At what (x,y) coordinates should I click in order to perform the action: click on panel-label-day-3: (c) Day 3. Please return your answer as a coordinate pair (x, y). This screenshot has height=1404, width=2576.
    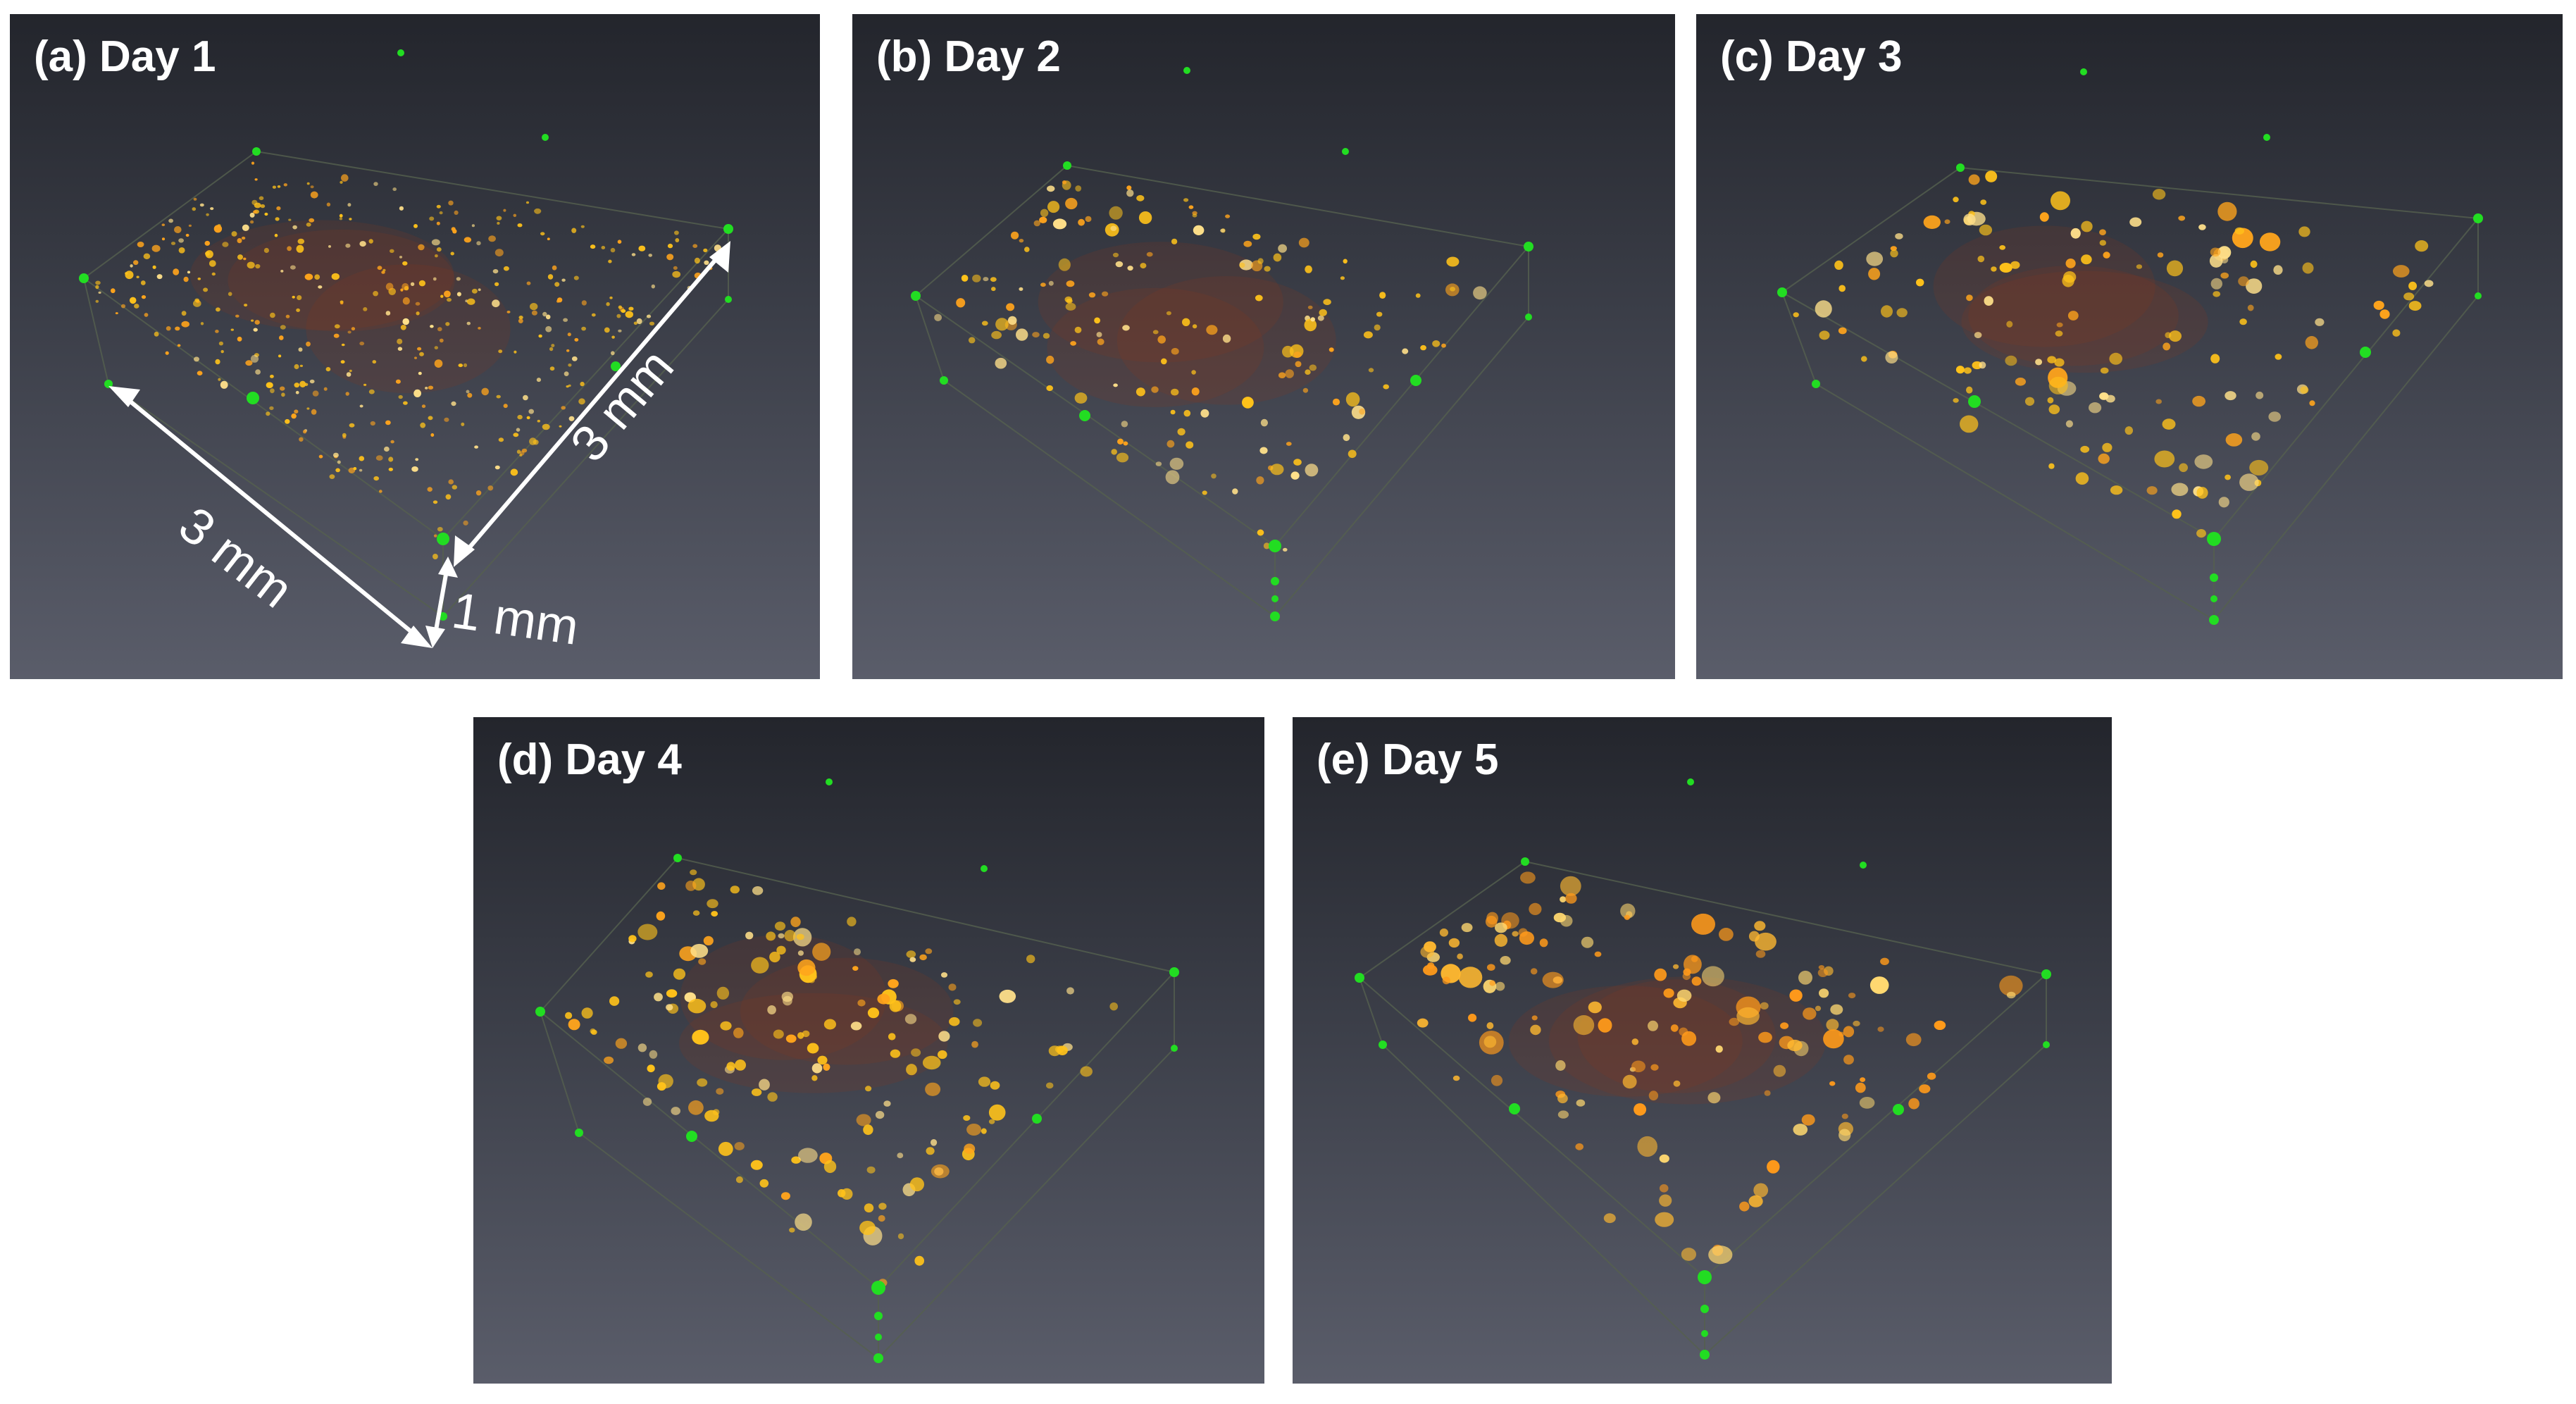
    Looking at the image, I should click on (1811, 56).